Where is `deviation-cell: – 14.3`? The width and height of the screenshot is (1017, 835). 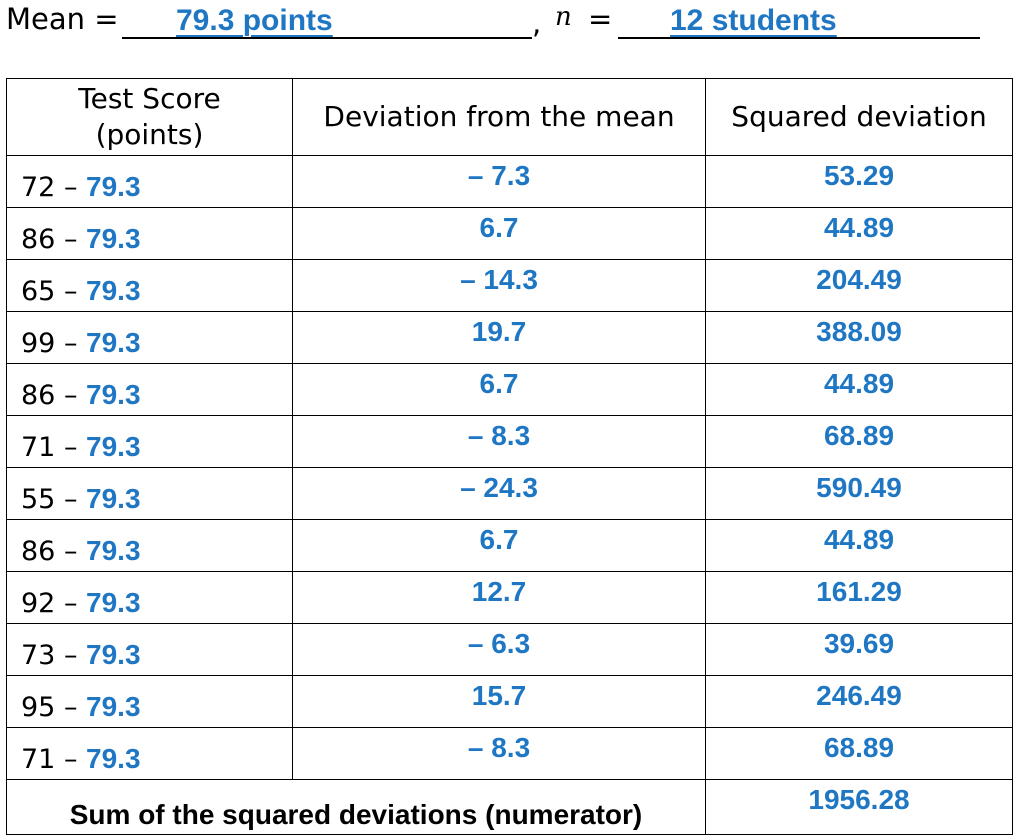
deviation-cell: – 14.3 is located at coordinates (499, 285).